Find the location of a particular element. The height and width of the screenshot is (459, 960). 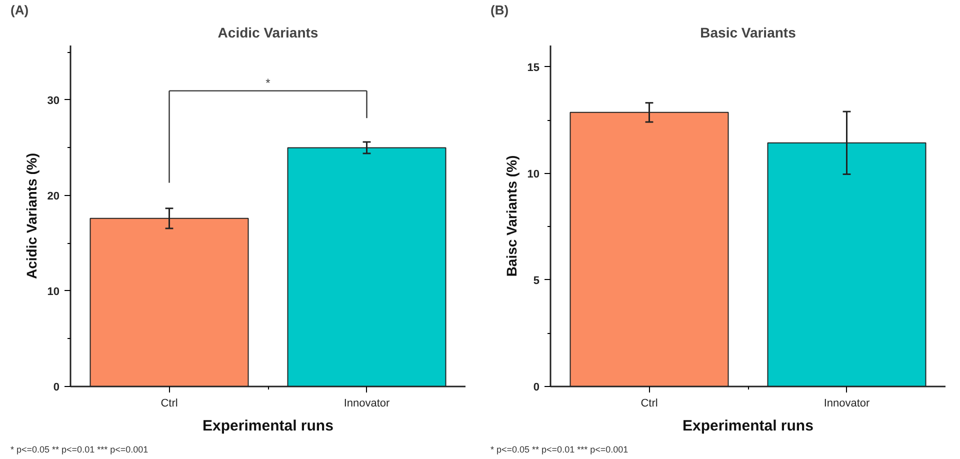

text: (B) is located at coordinates (499, 10).